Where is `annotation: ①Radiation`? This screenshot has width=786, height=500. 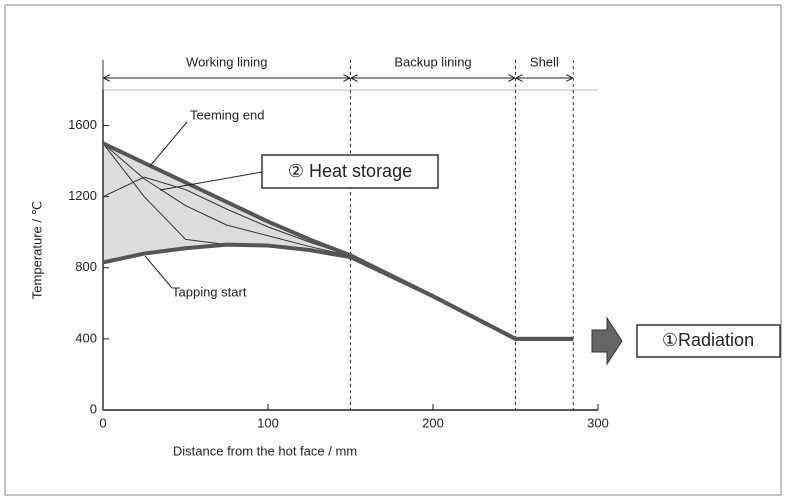
annotation: ①Radiation is located at coordinates (708, 340).